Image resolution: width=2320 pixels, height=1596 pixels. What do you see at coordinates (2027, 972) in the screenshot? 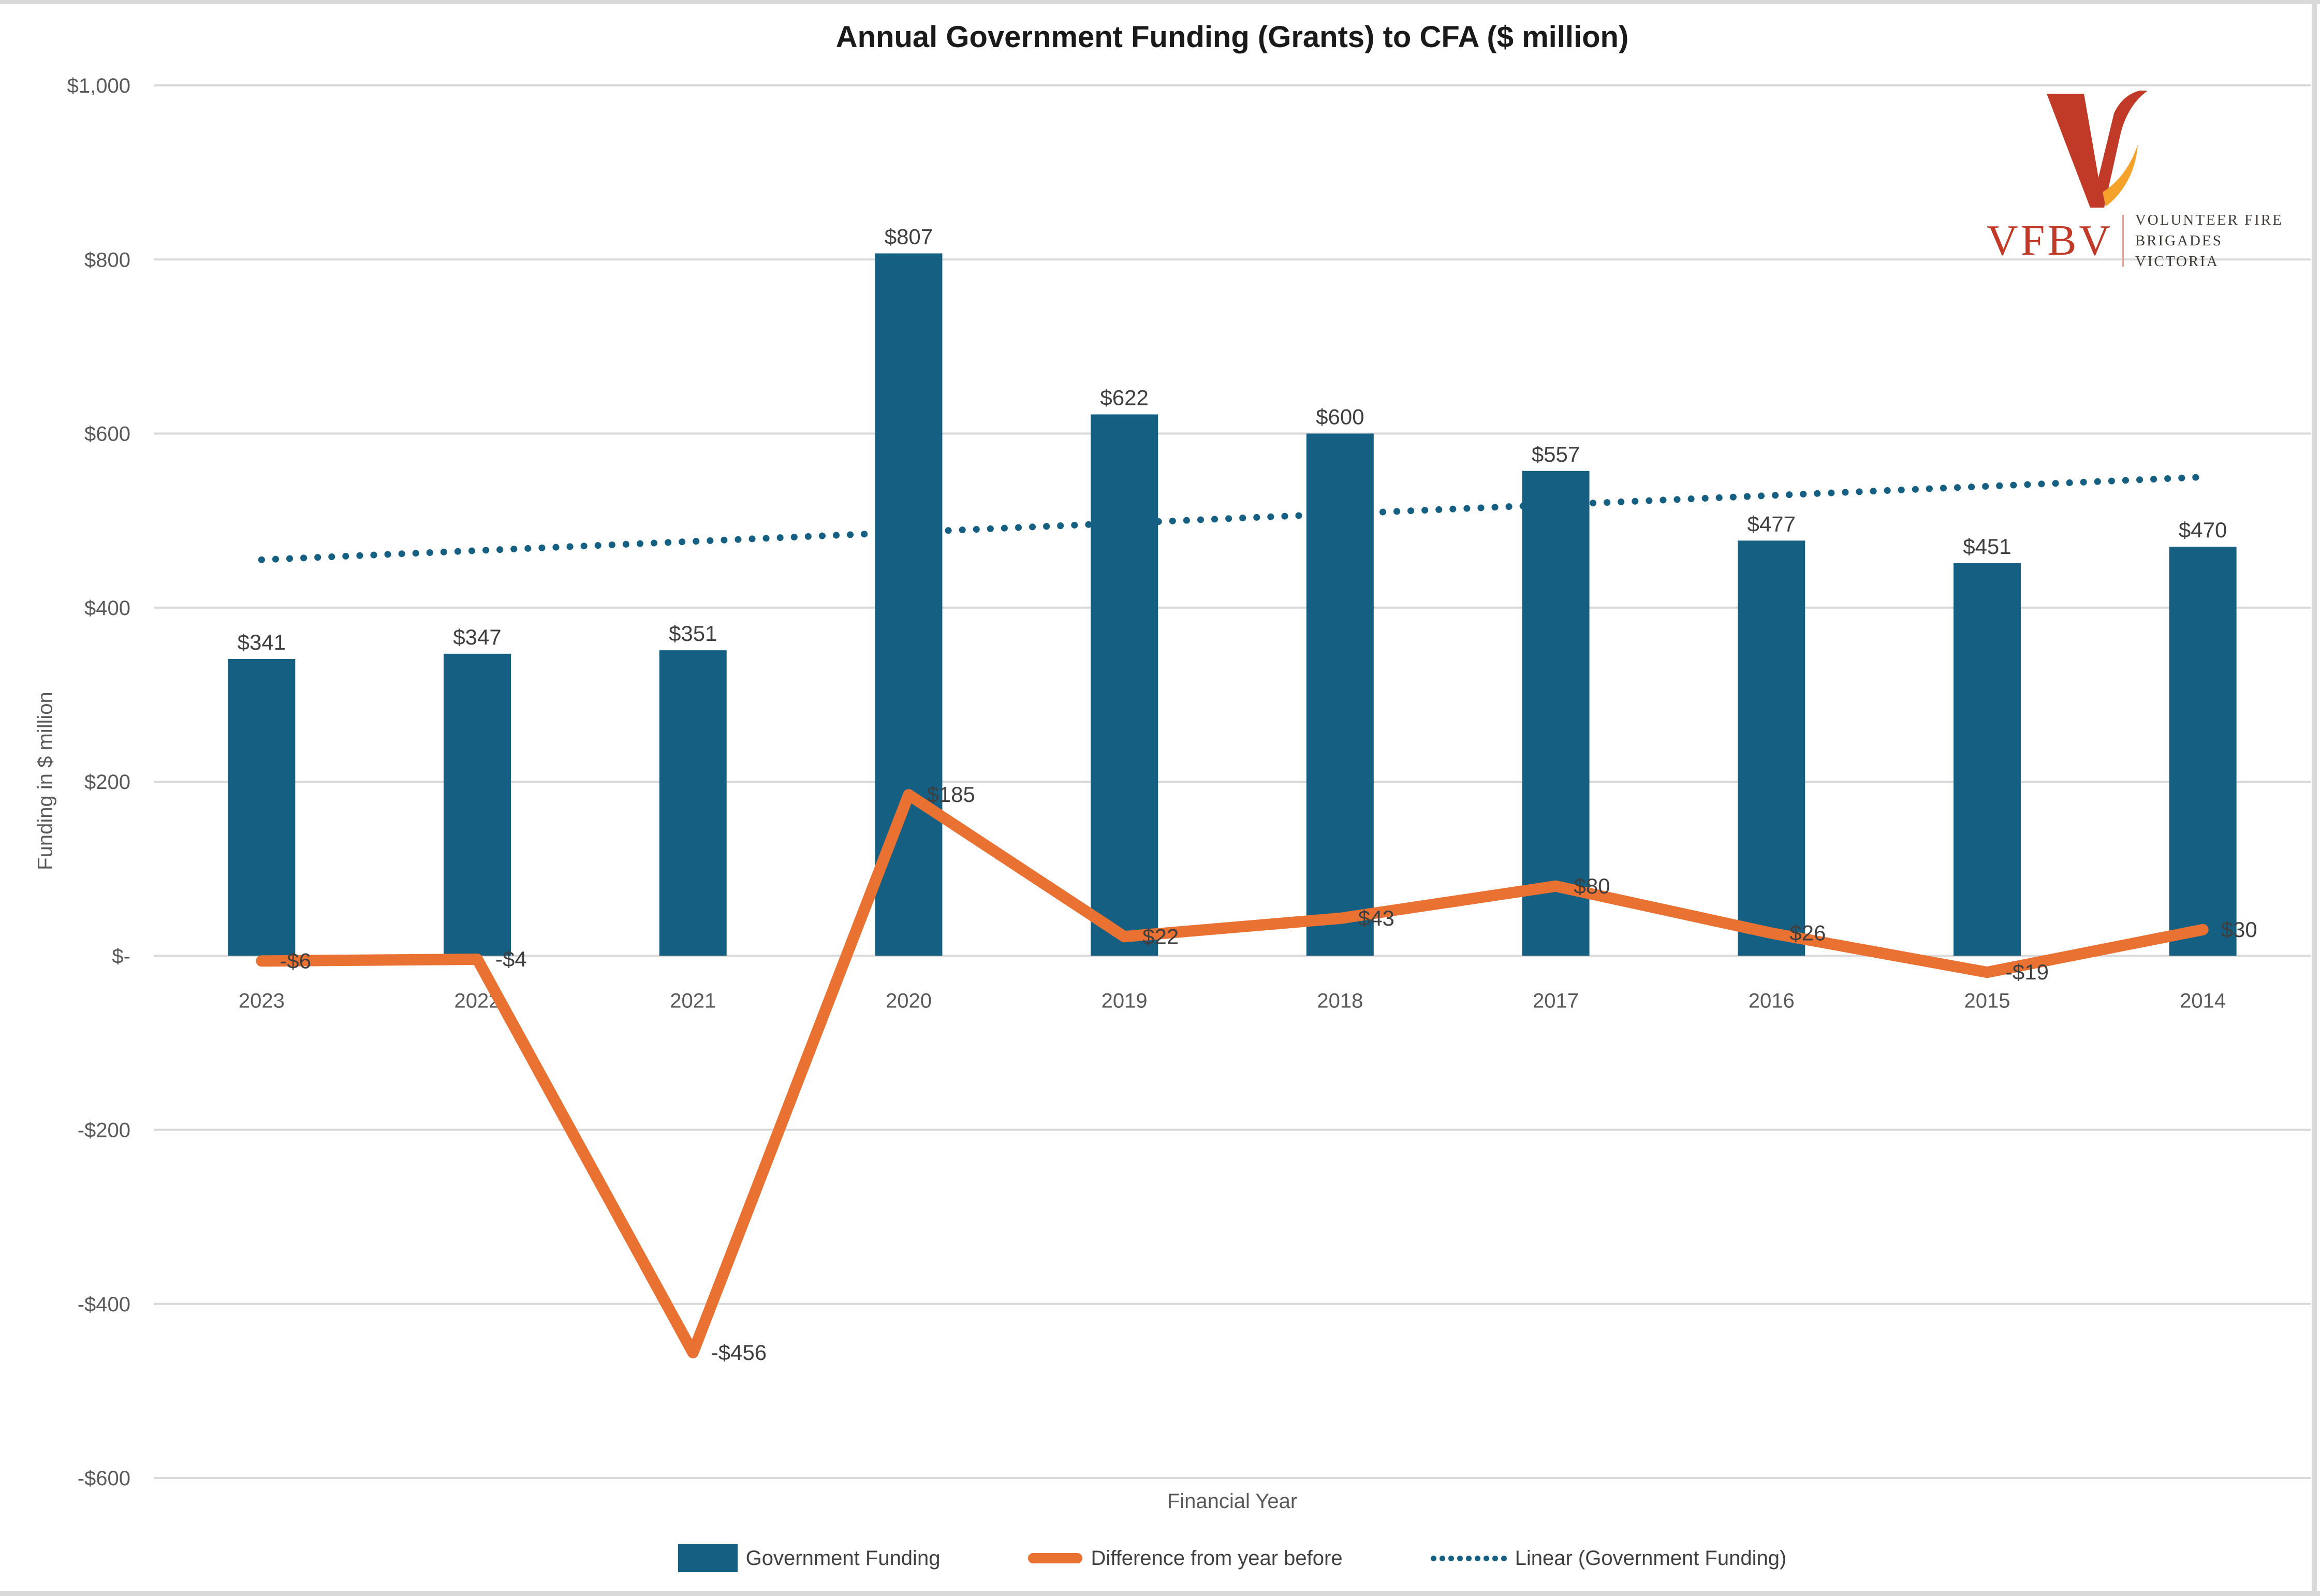
I see `line-value-label: -$19` at bounding box center [2027, 972].